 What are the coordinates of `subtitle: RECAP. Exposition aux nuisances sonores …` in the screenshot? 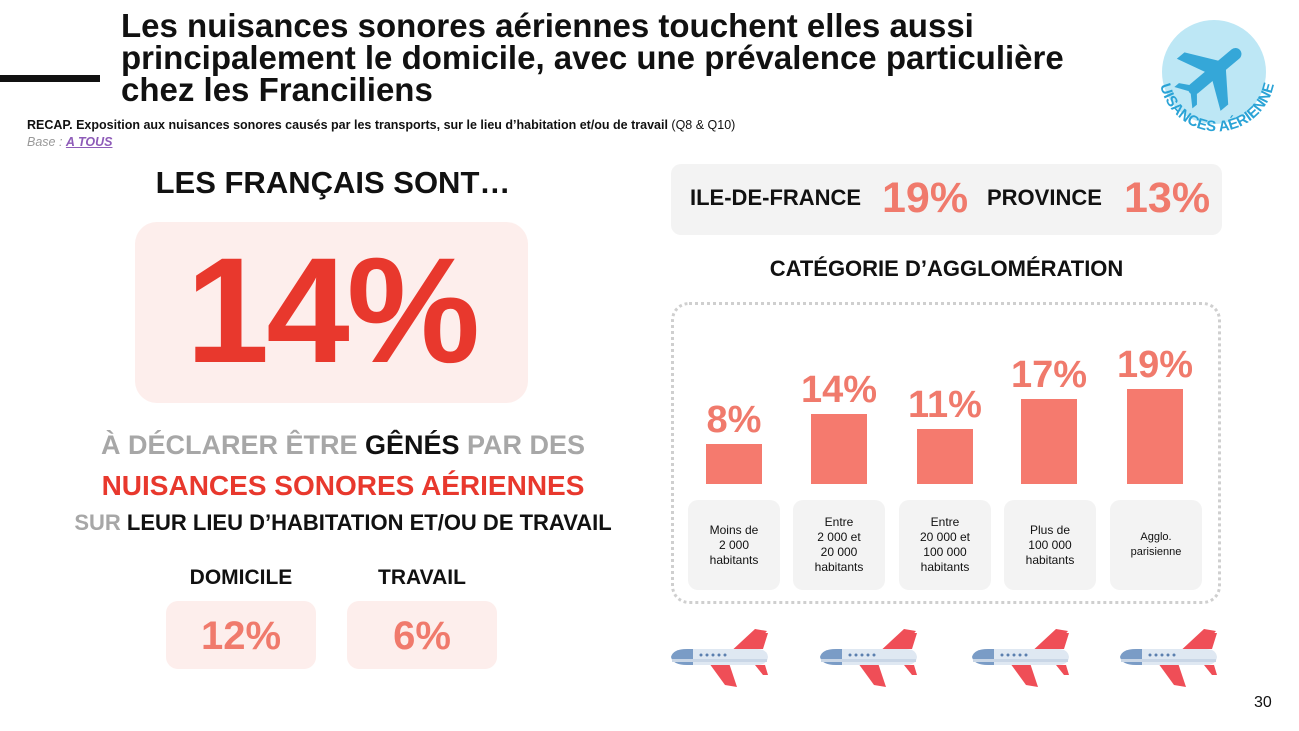 It's located at (381, 125).